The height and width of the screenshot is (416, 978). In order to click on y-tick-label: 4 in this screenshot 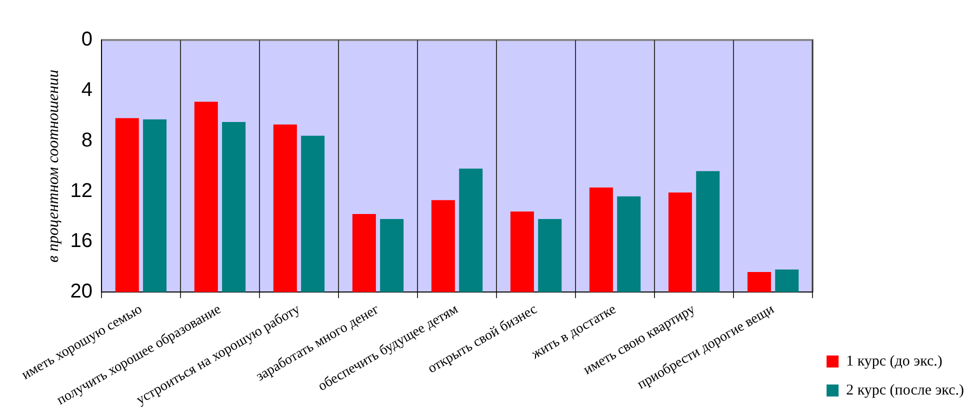, I will do `click(86, 89)`.